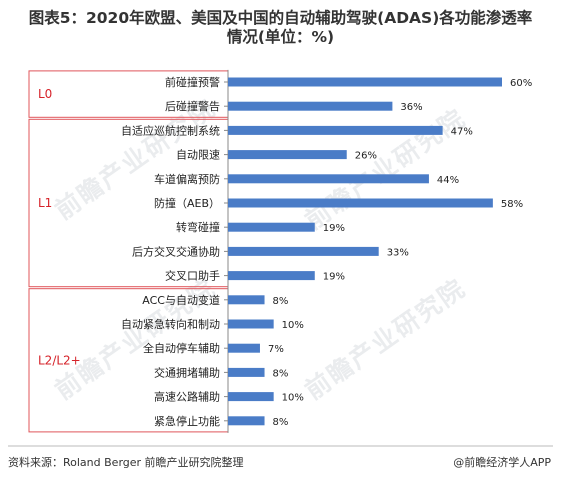  What do you see at coordinates (181, 300) in the screenshot?
I see `category-label: ACC与自动变道` at bounding box center [181, 300].